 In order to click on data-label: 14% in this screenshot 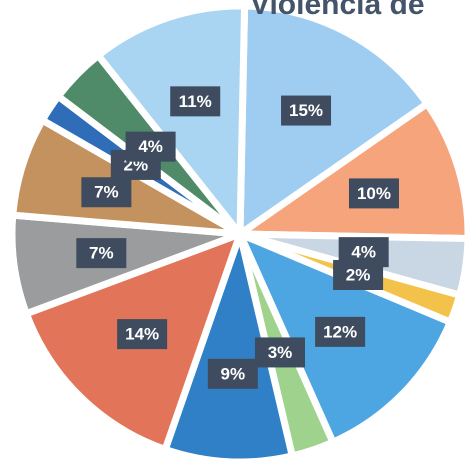, I will do `click(142, 334)`.